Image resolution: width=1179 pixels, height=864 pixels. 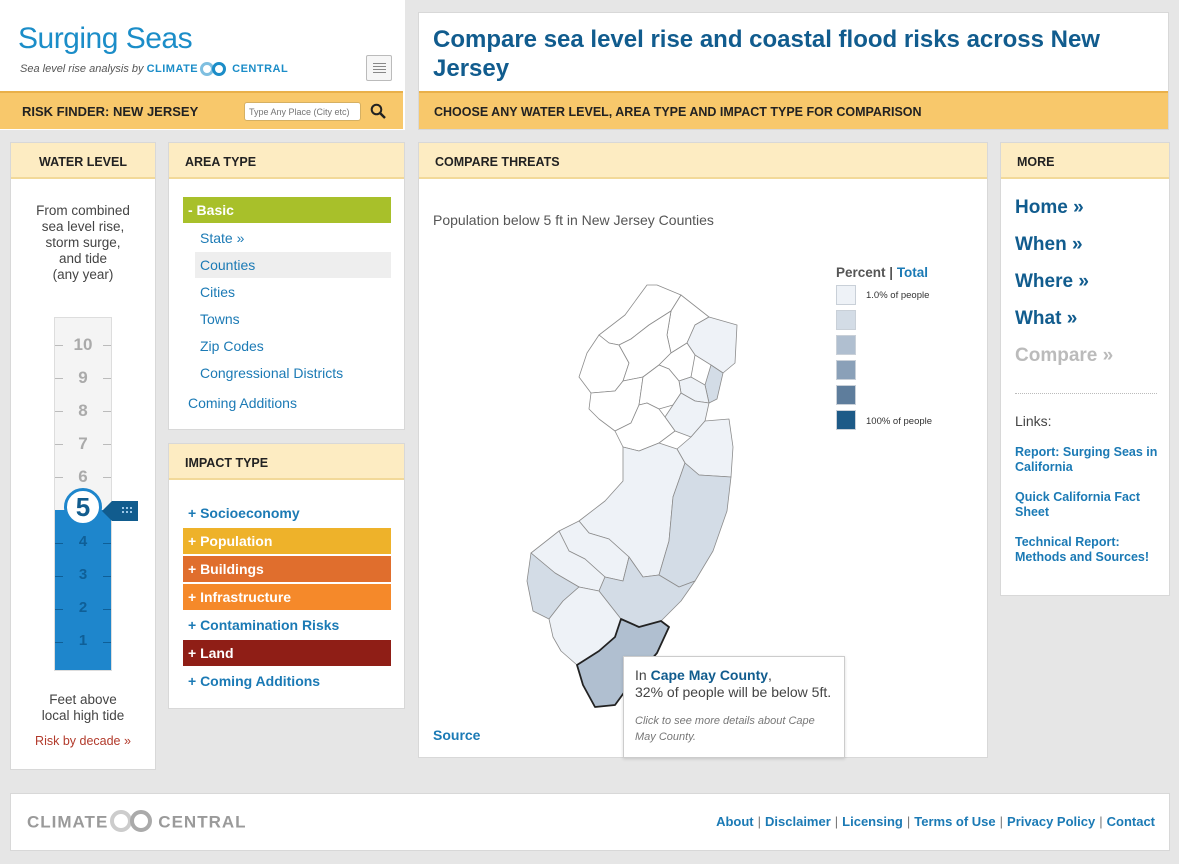 What do you see at coordinates (684, 501) in the screenshot?
I see `new-jersey-county-map` at bounding box center [684, 501].